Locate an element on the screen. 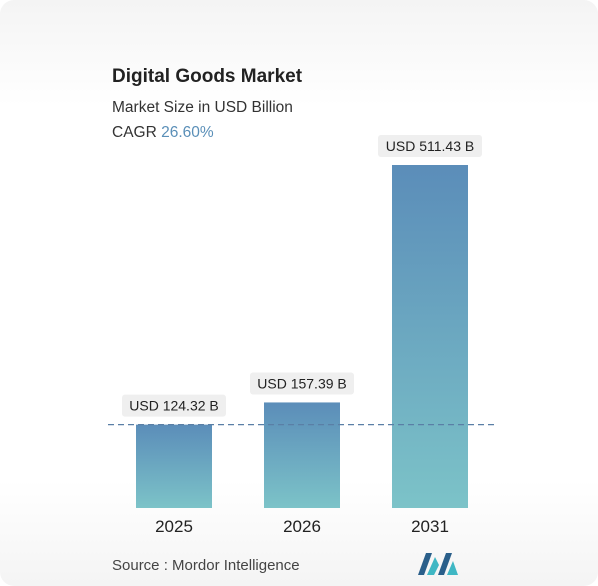 The image size is (598, 586). chart-subtitle: Market Size in USD Billion is located at coordinates (202, 107).